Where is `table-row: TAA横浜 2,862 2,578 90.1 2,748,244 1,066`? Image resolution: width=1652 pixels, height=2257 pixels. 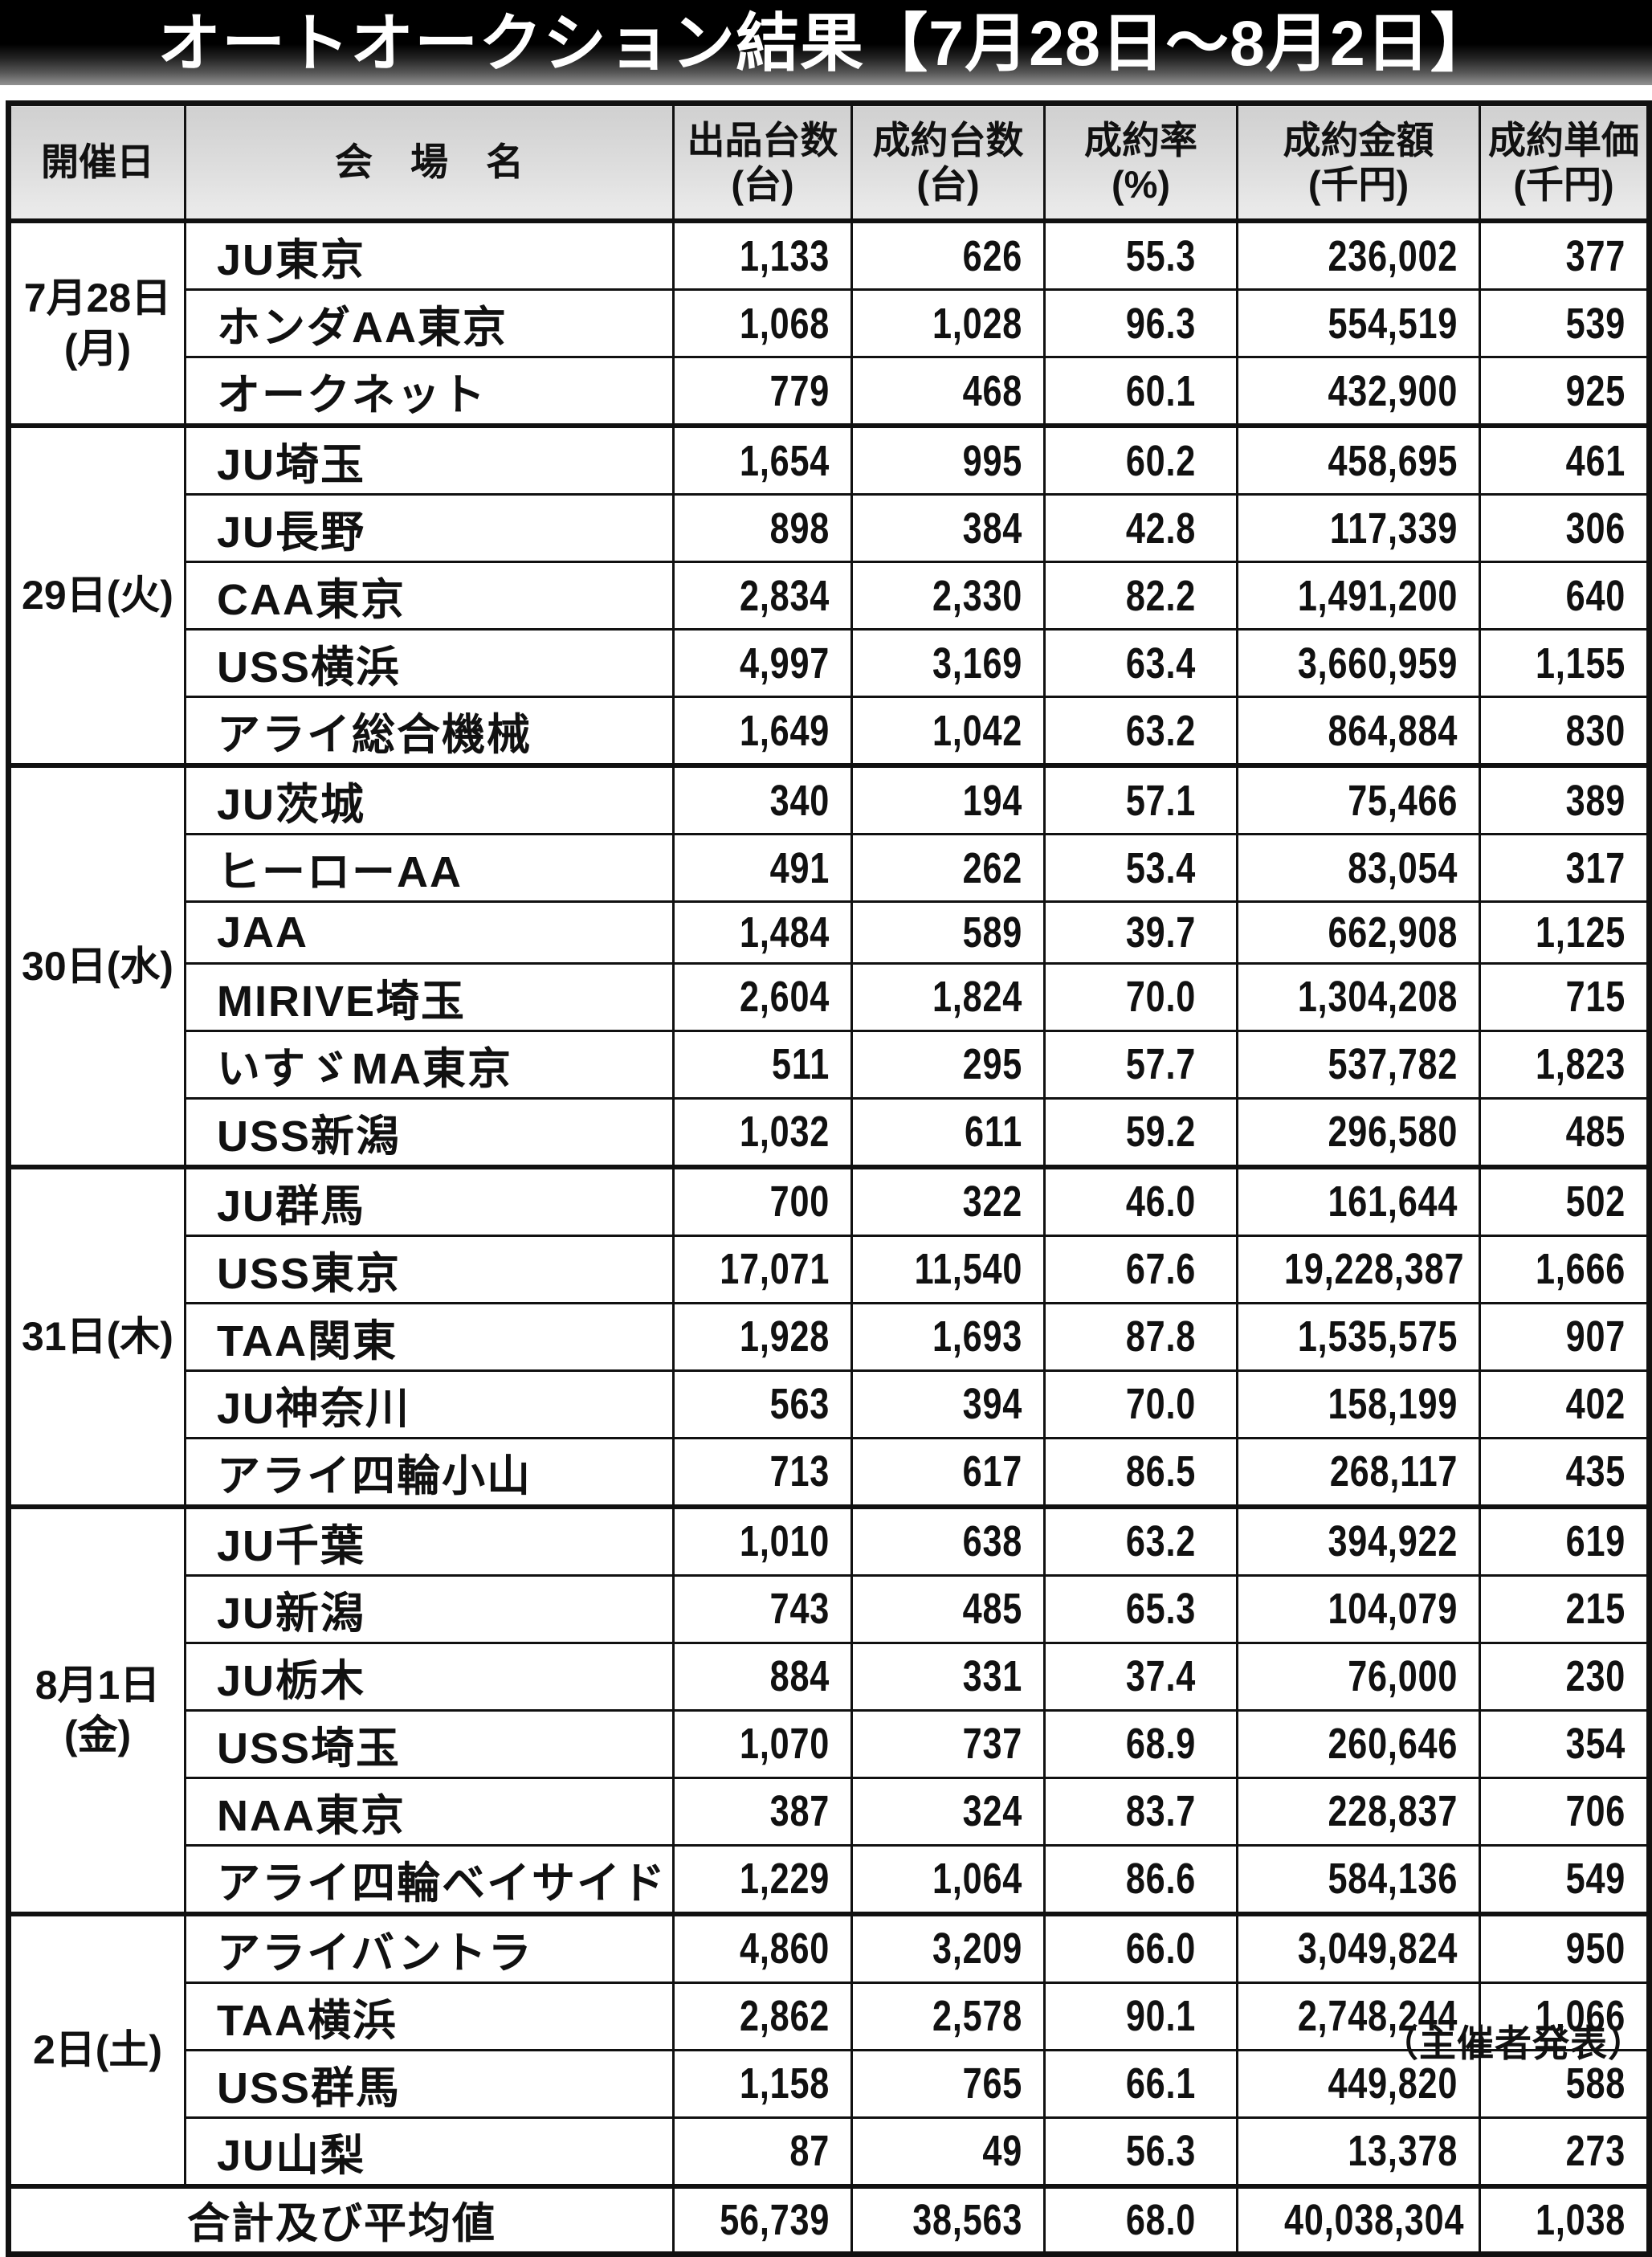
table-row: TAA横浜 2,862 2,578 90.1 2,748,244 1,066 is located at coordinates (829, 2016).